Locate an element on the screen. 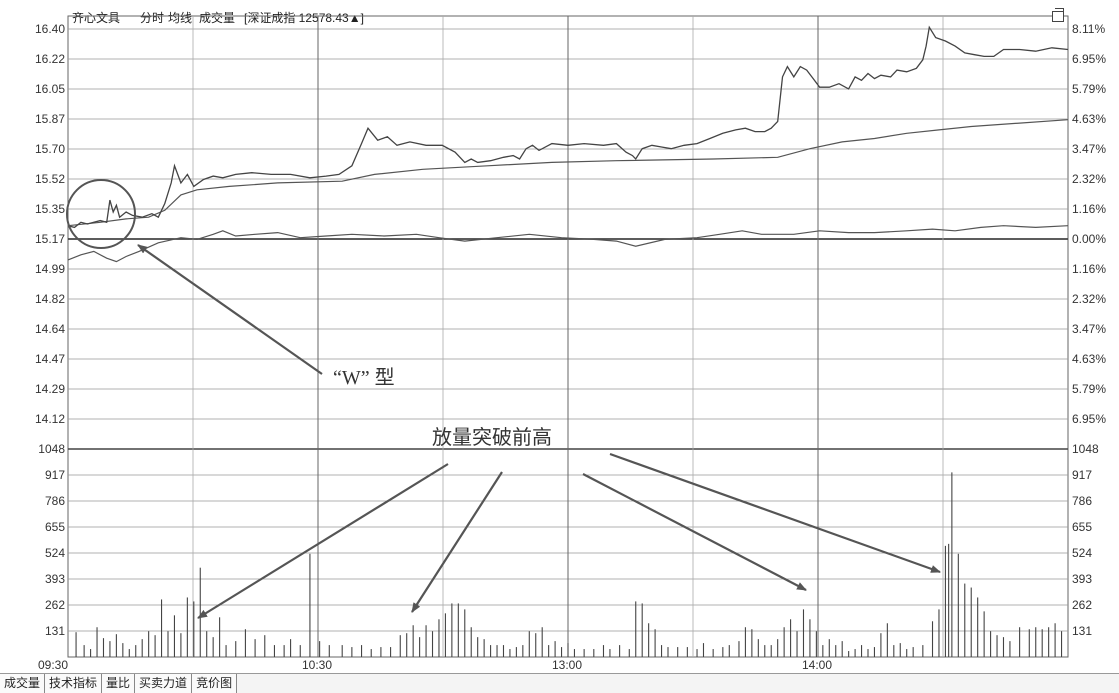 This screenshot has height=693, width=1119. time-tick-label: 14:00 is located at coordinates (817, 665).